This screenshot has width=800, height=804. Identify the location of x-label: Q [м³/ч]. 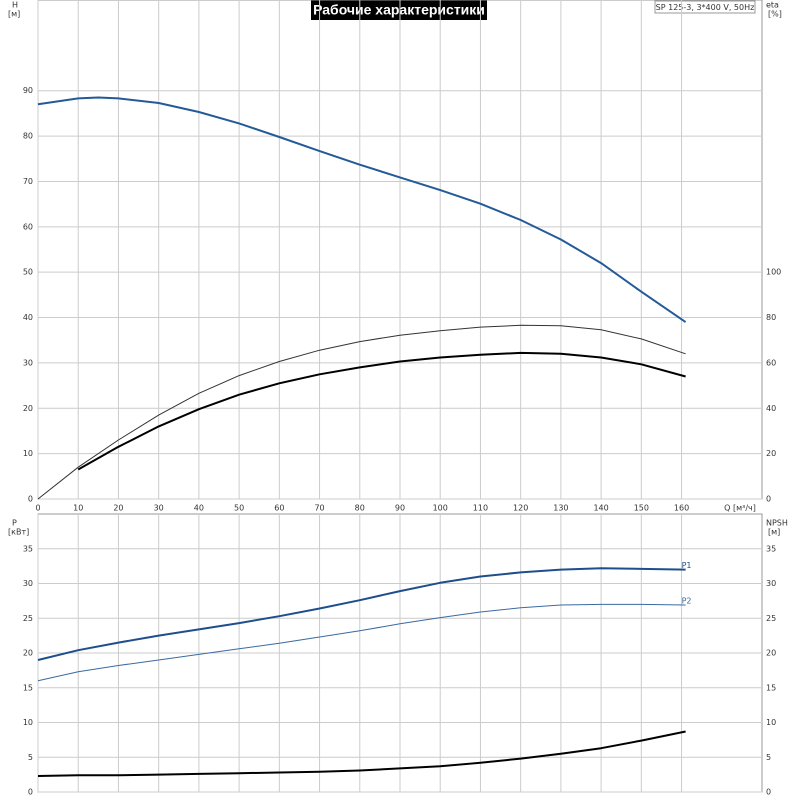
(740, 508).